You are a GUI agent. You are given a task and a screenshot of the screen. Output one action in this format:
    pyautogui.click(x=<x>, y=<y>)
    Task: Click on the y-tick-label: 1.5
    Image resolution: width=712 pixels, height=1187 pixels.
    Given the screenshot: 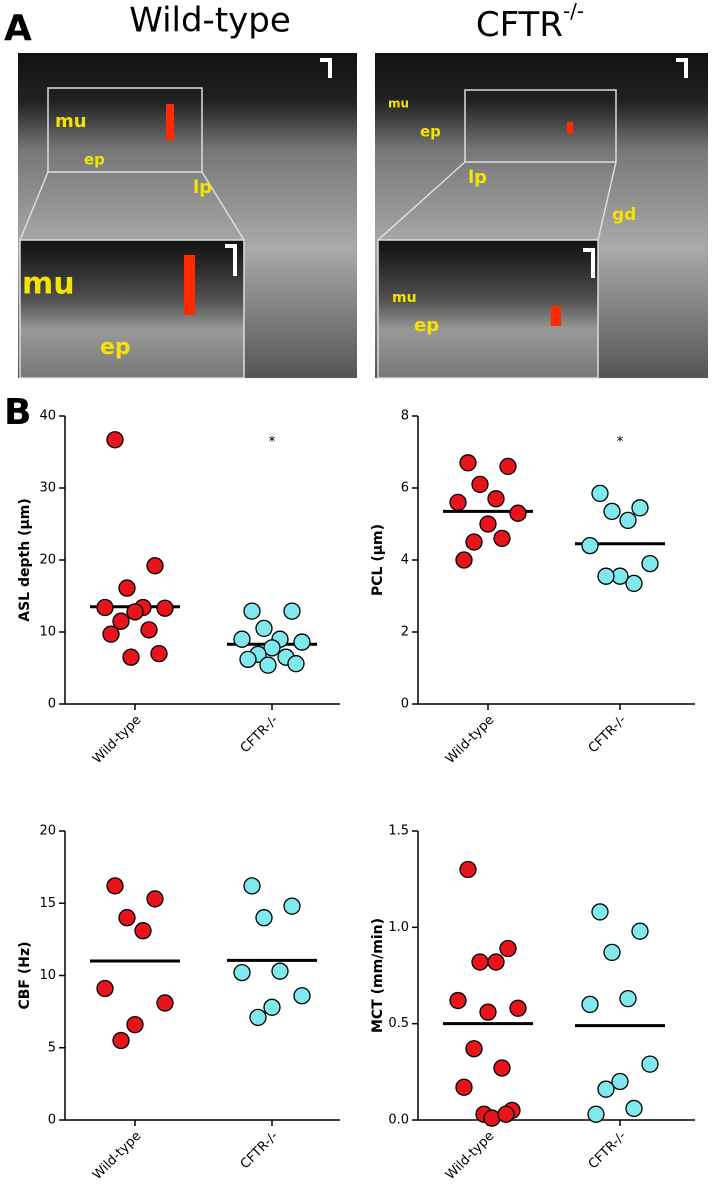 What is the action you would take?
    pyautogui.click(x=398, y=831)
    